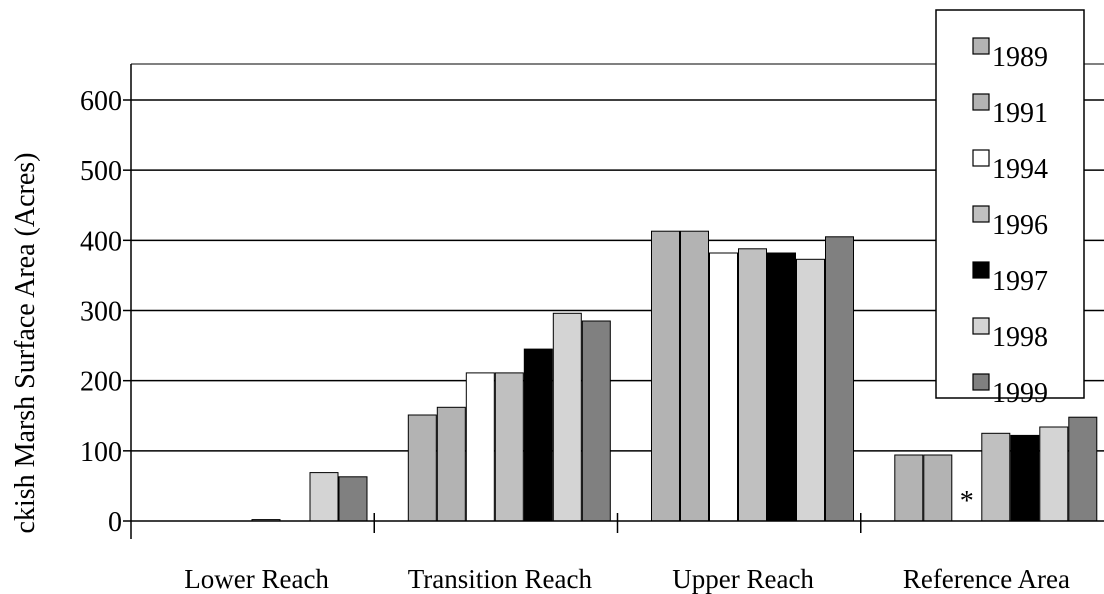  What do you see at coordinates (353, 499) in the screenshot?
I see `bar-1999-lower-reach` at bounding box center [353, 499].